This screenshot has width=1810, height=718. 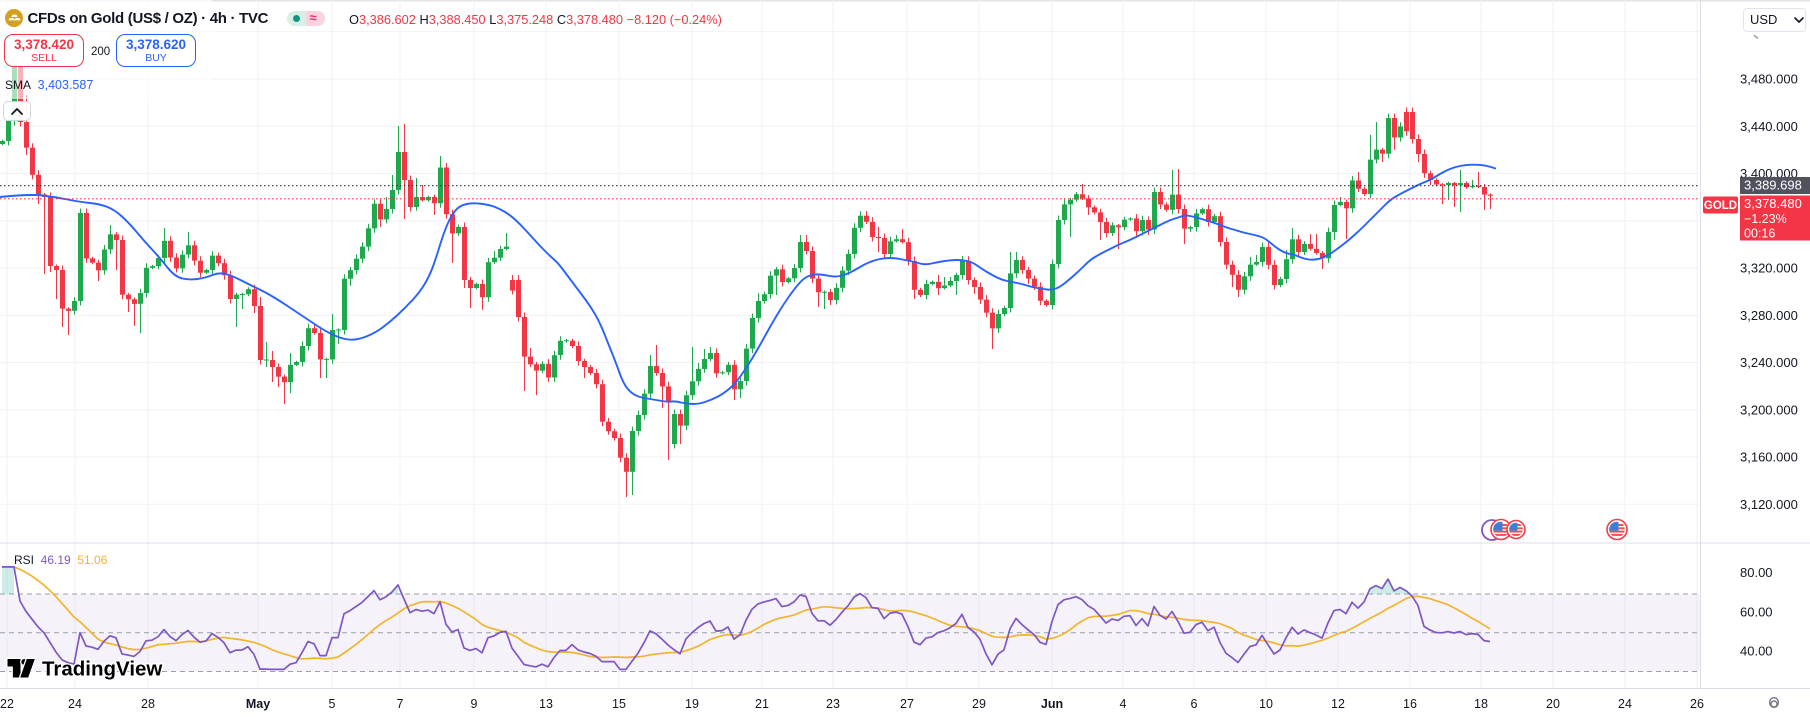 What do you see at coordinates (1720, 206) in the screenshot?
I see `svg-text: GOLD` at bounding box center [1720, 206].